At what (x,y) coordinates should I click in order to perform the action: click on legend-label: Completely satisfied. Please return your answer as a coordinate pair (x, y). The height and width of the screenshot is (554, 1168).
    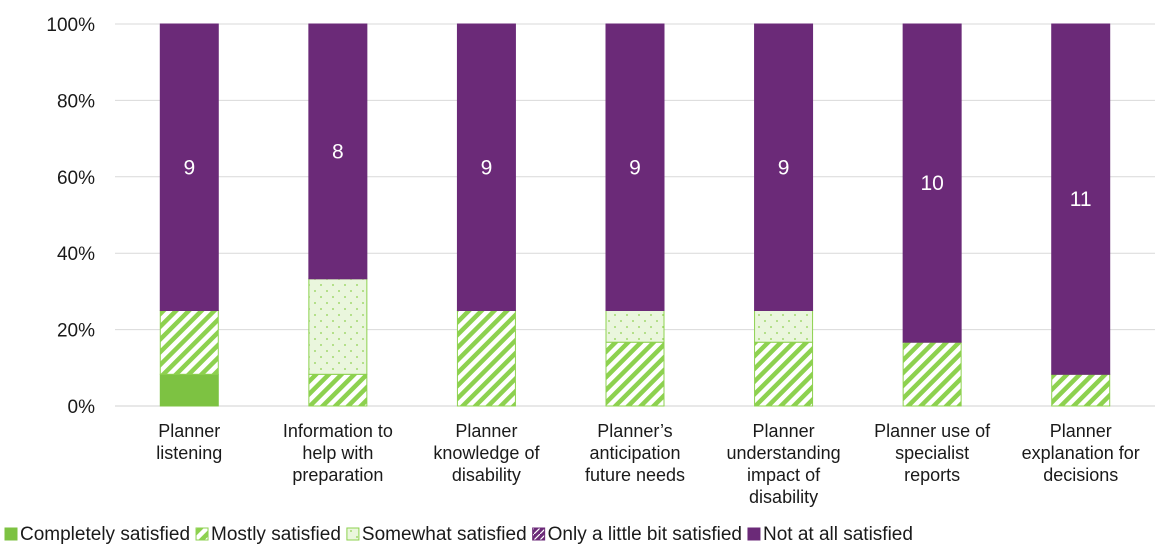
    Looking at the image, I should click on (105, 534).